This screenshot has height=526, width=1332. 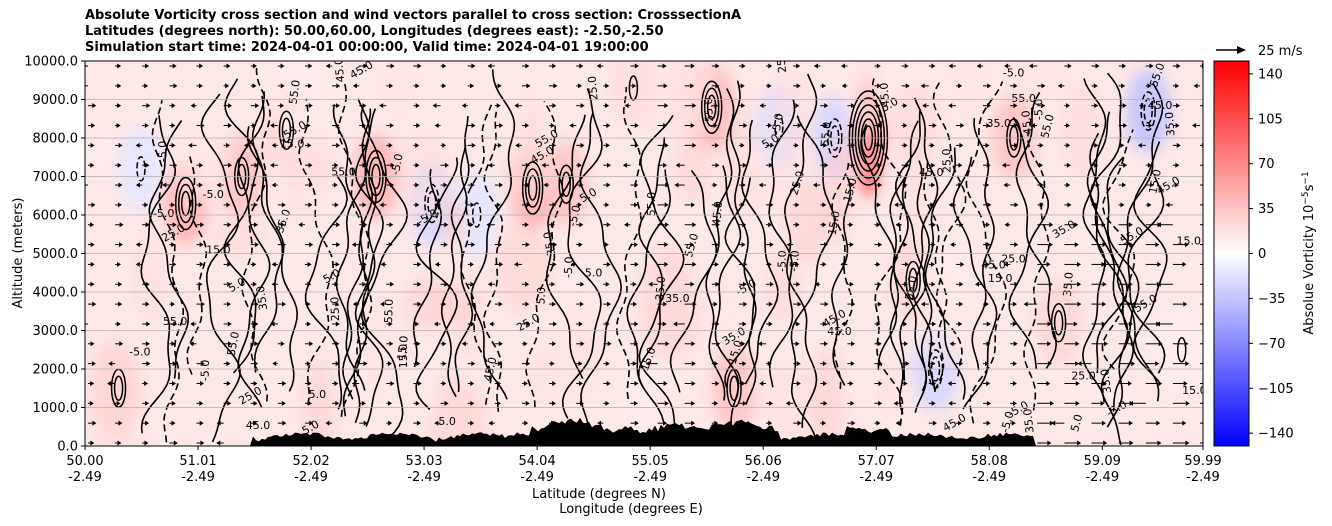 I want to click on vorticity-blob, so click(x=734, y=388).